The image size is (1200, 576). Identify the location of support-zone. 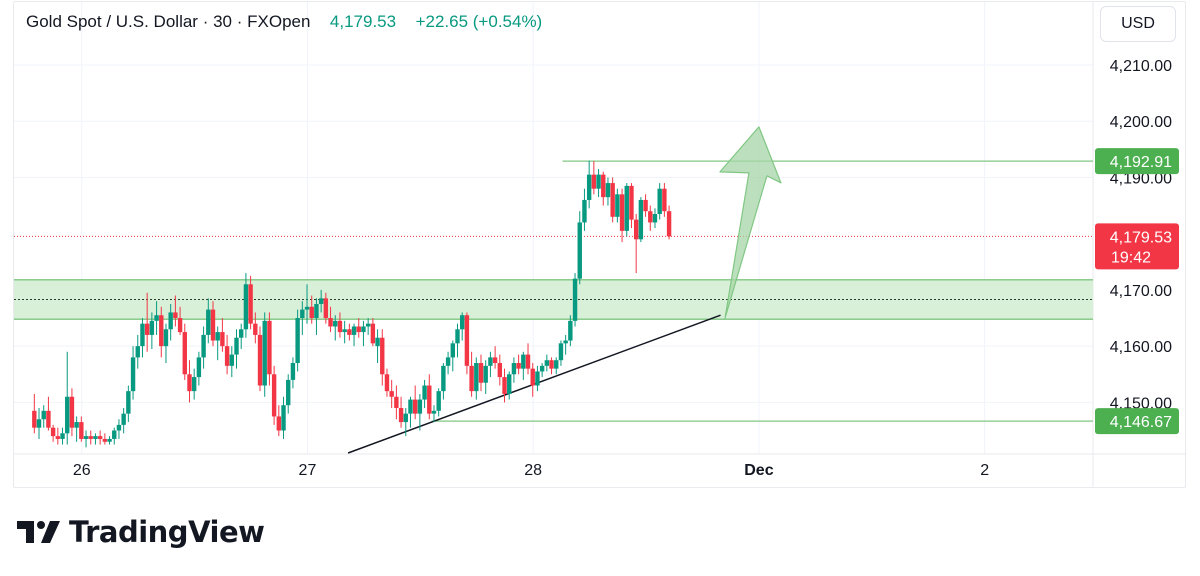
(553, 299).